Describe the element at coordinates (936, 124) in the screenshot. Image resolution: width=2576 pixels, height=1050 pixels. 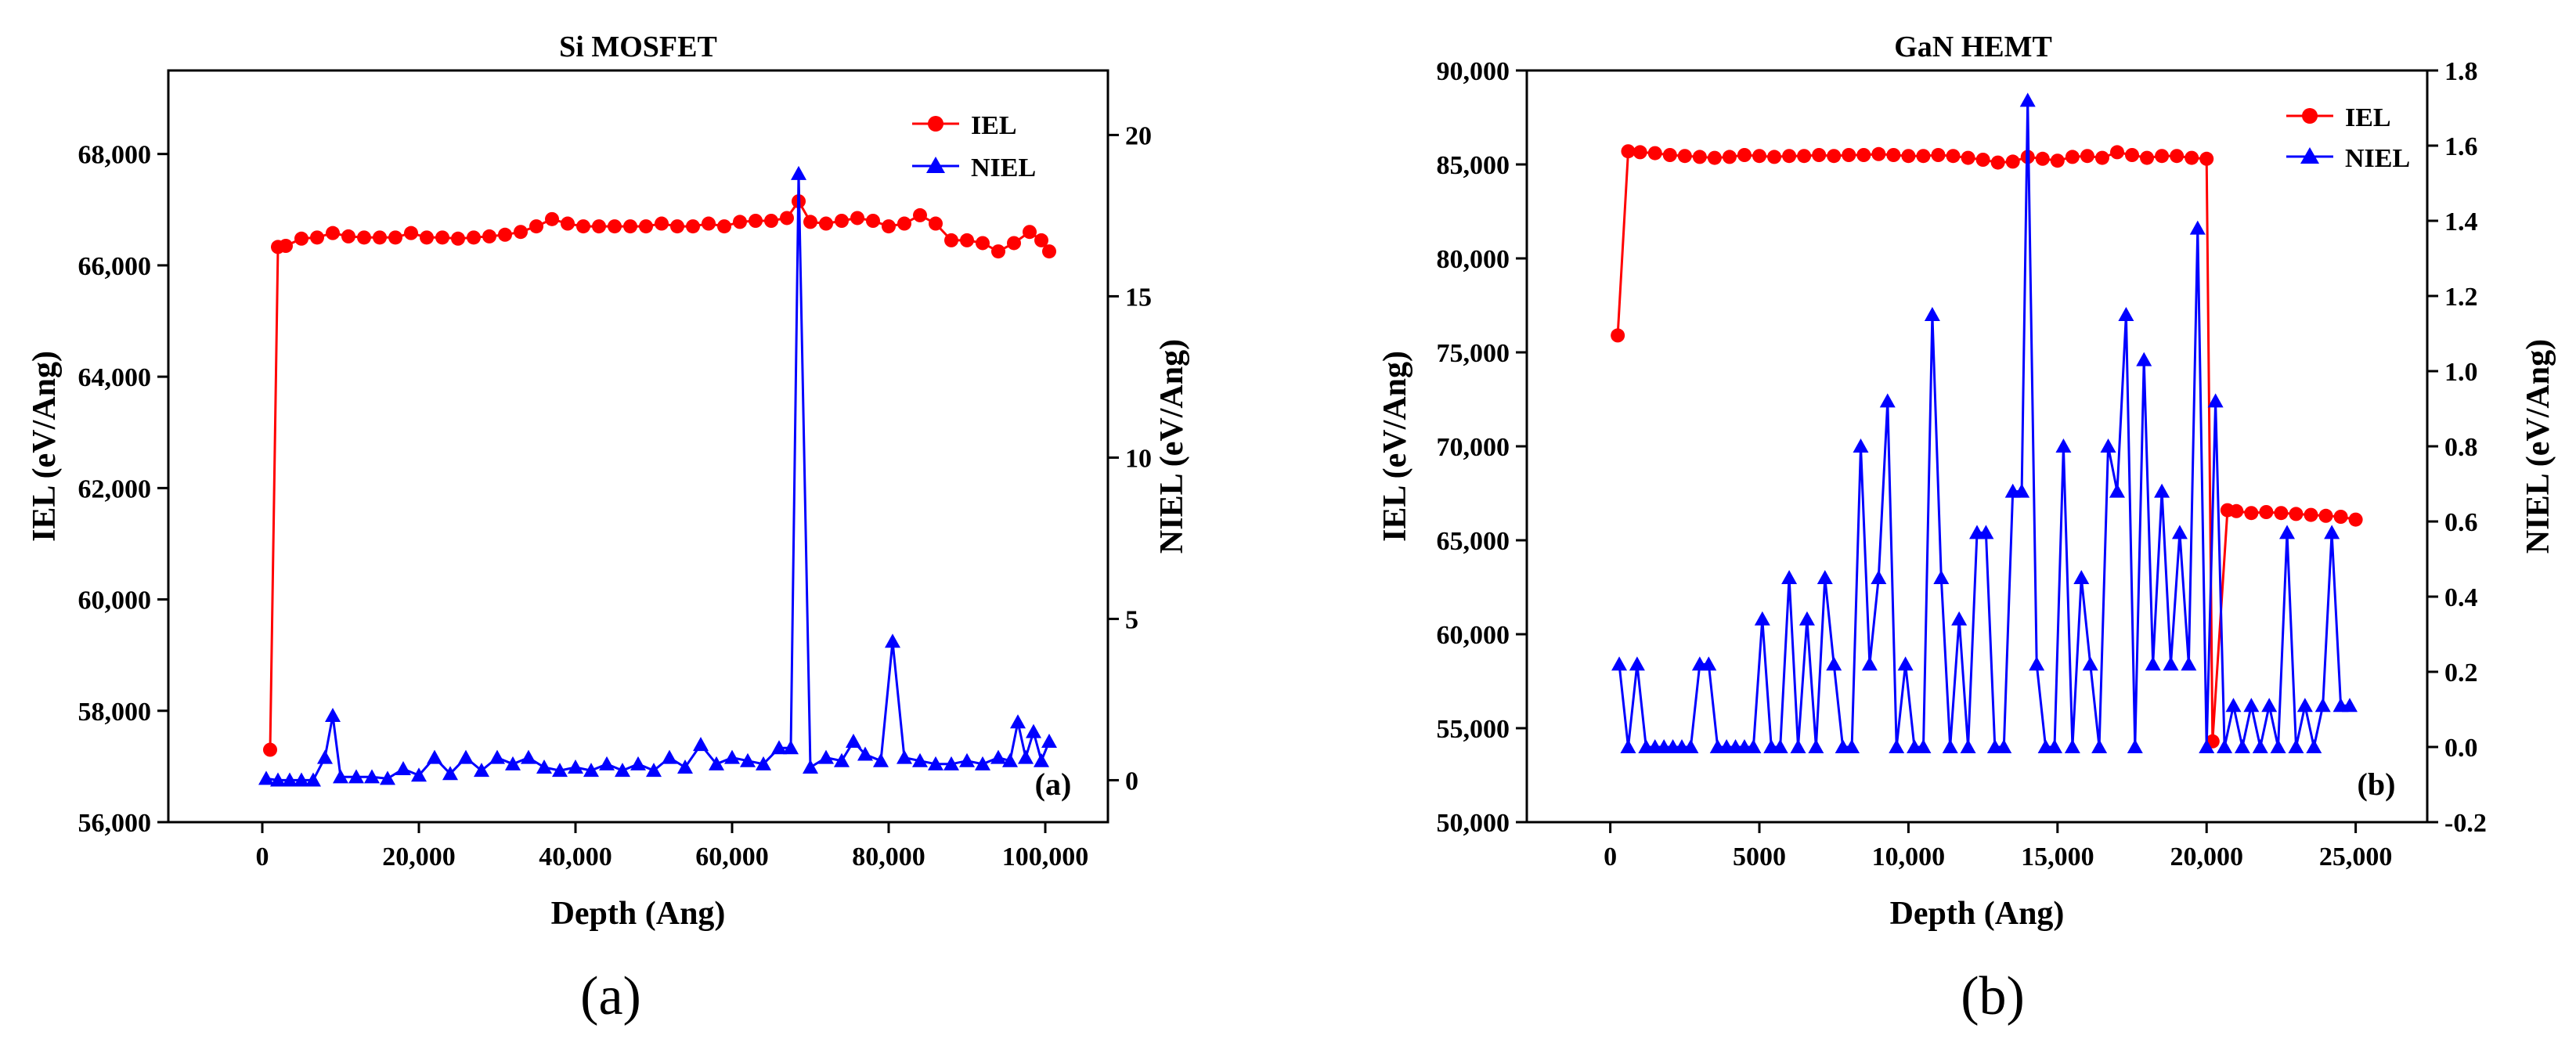
I see `chart-a-legend-iel-marker` at that location.